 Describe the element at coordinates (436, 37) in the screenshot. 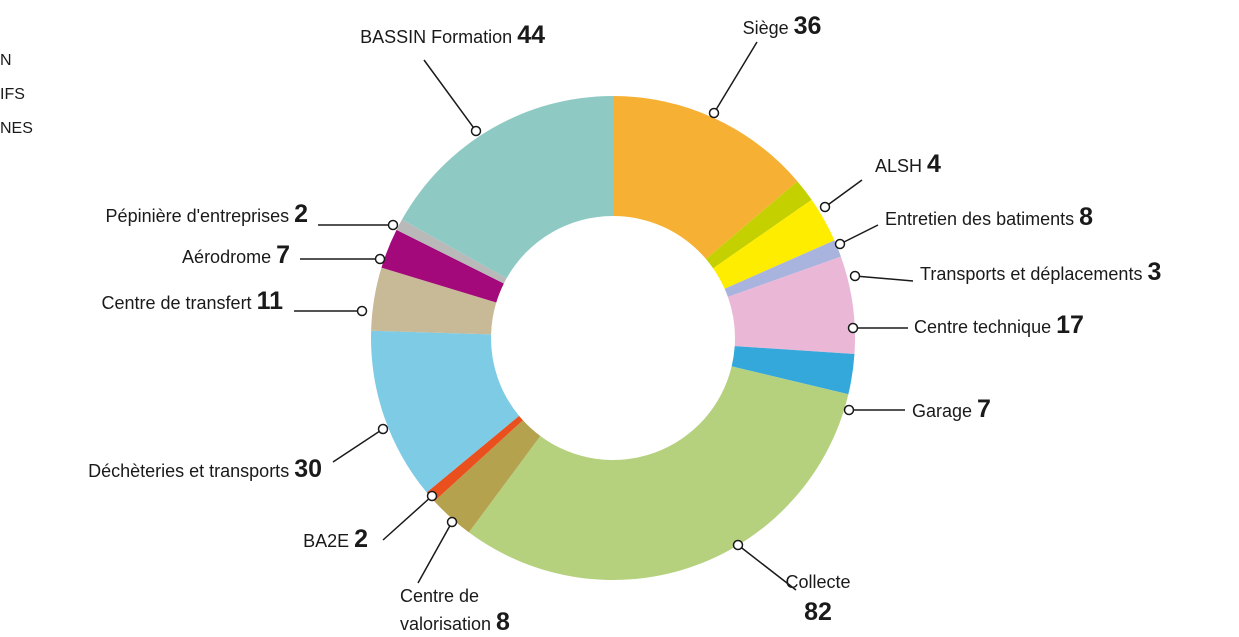

I see `category-name: BASSIN Formation` at that location.